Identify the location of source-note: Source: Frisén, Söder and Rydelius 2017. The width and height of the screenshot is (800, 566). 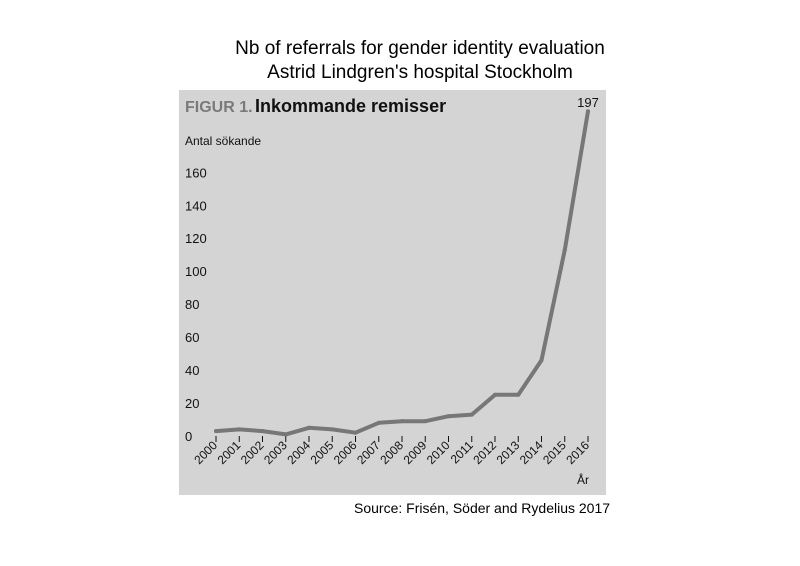
(482, 508).